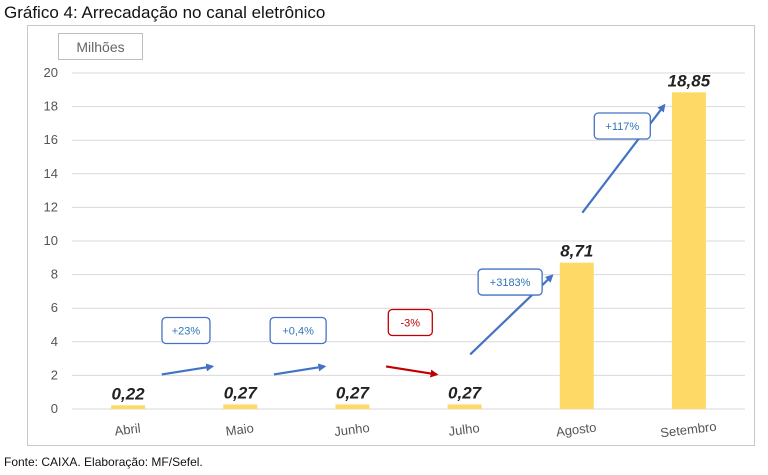  I want to click on change-badge-label: -3%, so click(411, 323).